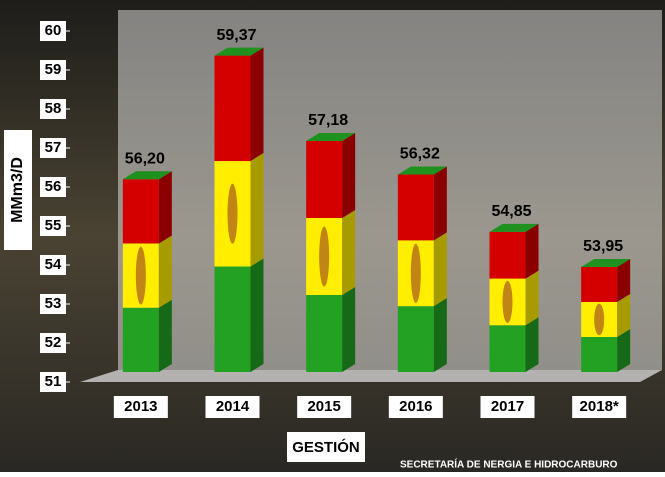  I want to click on value-label: 59,37, so click(236, 35).